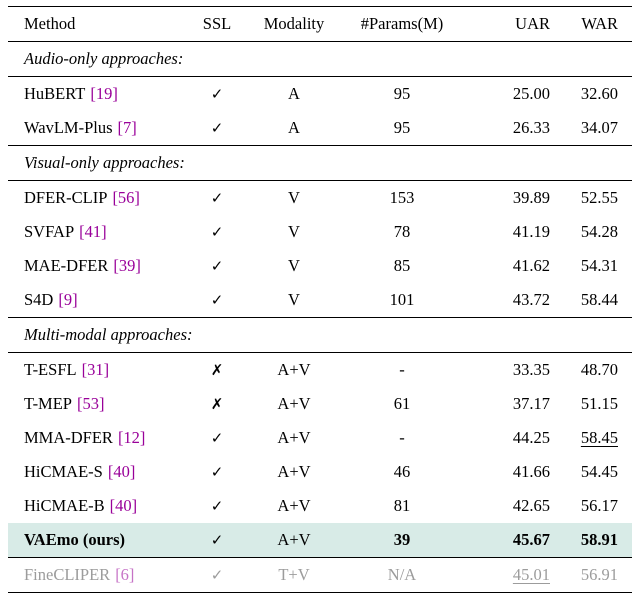 The height and width of the screenshot is (593, 640). I want to click on citation-link: [12], so click(131, 437).